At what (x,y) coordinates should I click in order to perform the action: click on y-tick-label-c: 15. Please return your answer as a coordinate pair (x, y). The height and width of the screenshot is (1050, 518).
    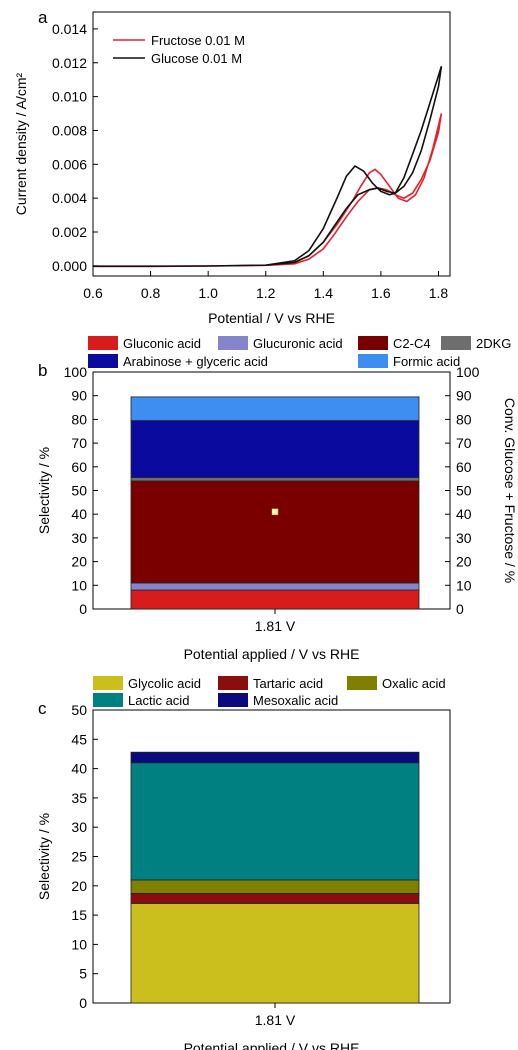
    Looking at the image, I should click on (79, 915).